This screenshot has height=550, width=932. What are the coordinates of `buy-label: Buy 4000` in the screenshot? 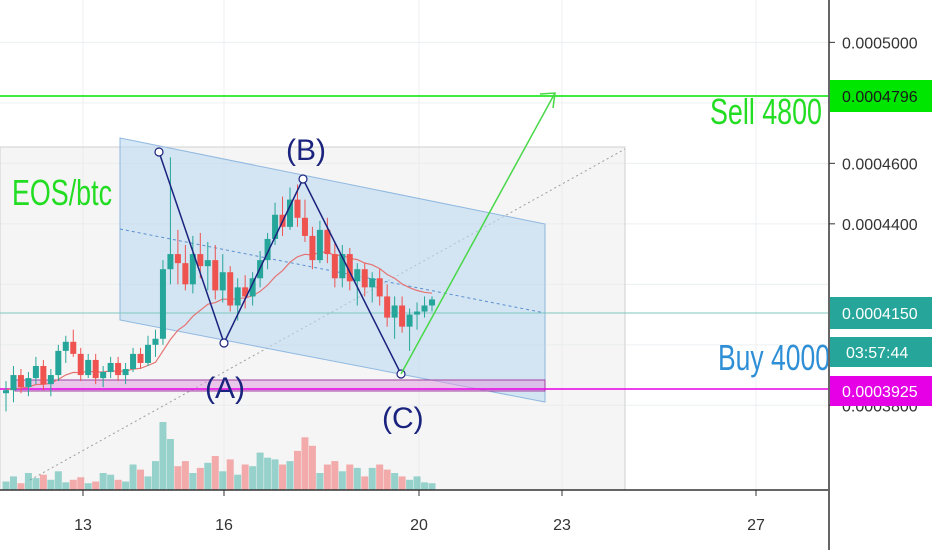 It's located at (774, 357).